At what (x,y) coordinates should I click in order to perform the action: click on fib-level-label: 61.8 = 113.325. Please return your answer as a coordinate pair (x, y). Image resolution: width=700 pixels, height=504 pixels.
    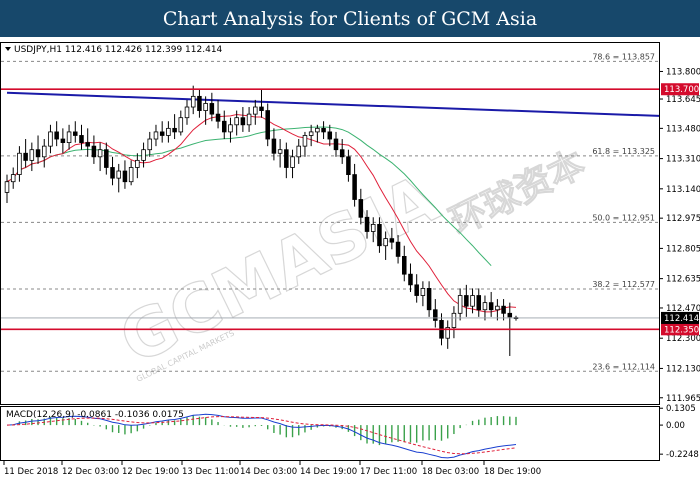
    Looking at the image, I should click on (623, 151).